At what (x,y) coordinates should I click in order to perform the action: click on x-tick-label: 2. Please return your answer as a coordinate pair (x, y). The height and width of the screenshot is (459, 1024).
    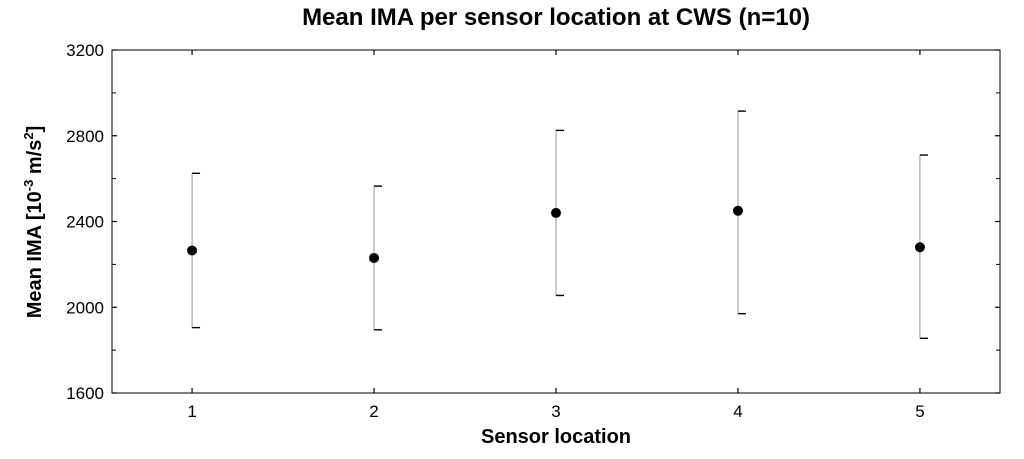
    Looking at the image, I should click on (373, 411).